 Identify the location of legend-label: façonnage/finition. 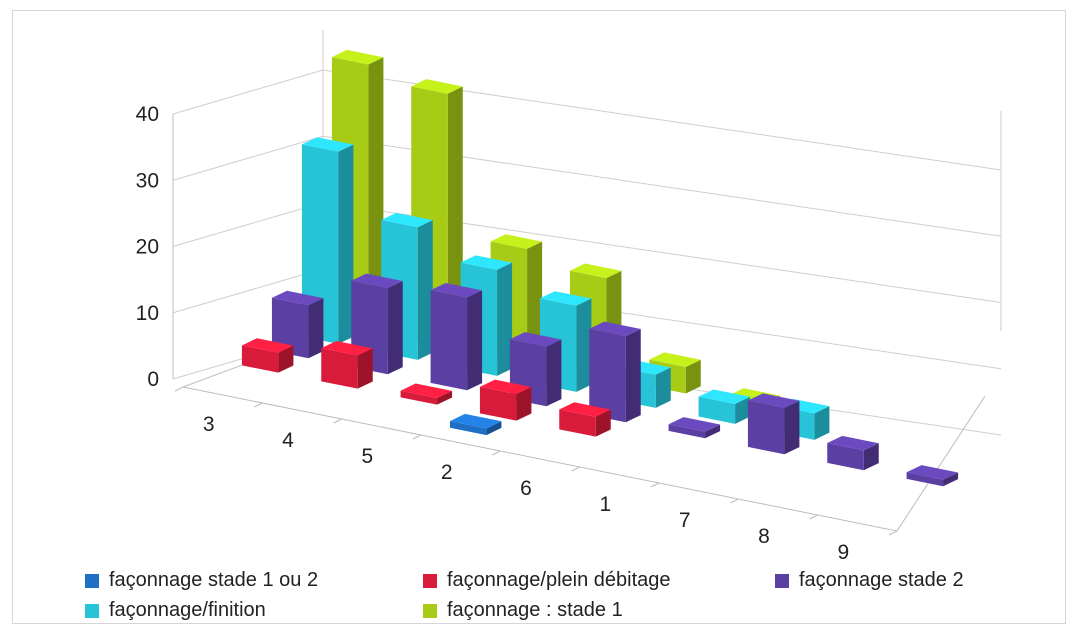
(187, 610).